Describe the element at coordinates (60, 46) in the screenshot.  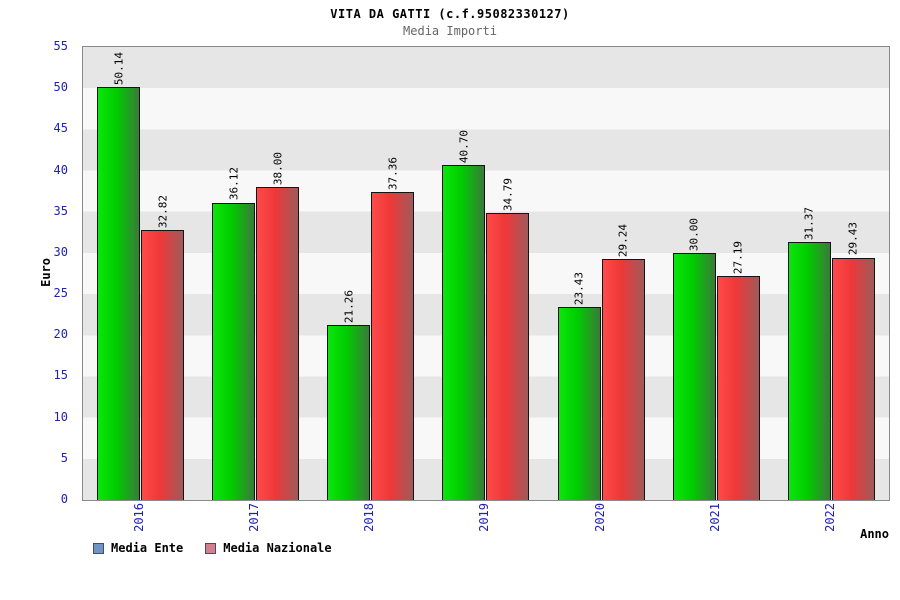
I see `y-tick-label: 55` at that location.